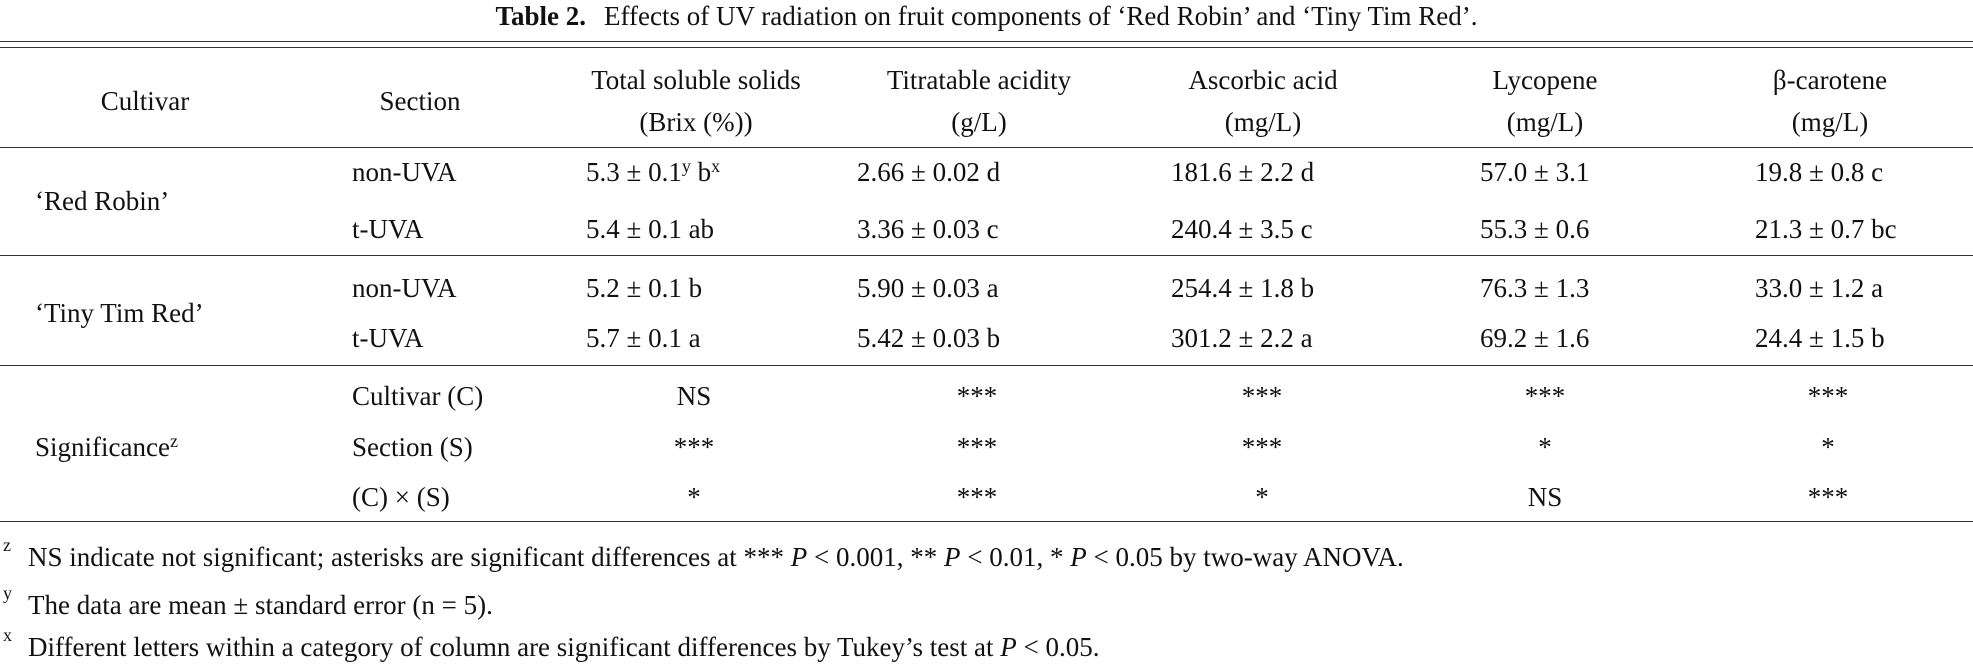 The image size is (1973, 664). Describe the element at coordinates (1263, 80) in the screenshot. I see `column-header: Ascorbic acid` at that location.